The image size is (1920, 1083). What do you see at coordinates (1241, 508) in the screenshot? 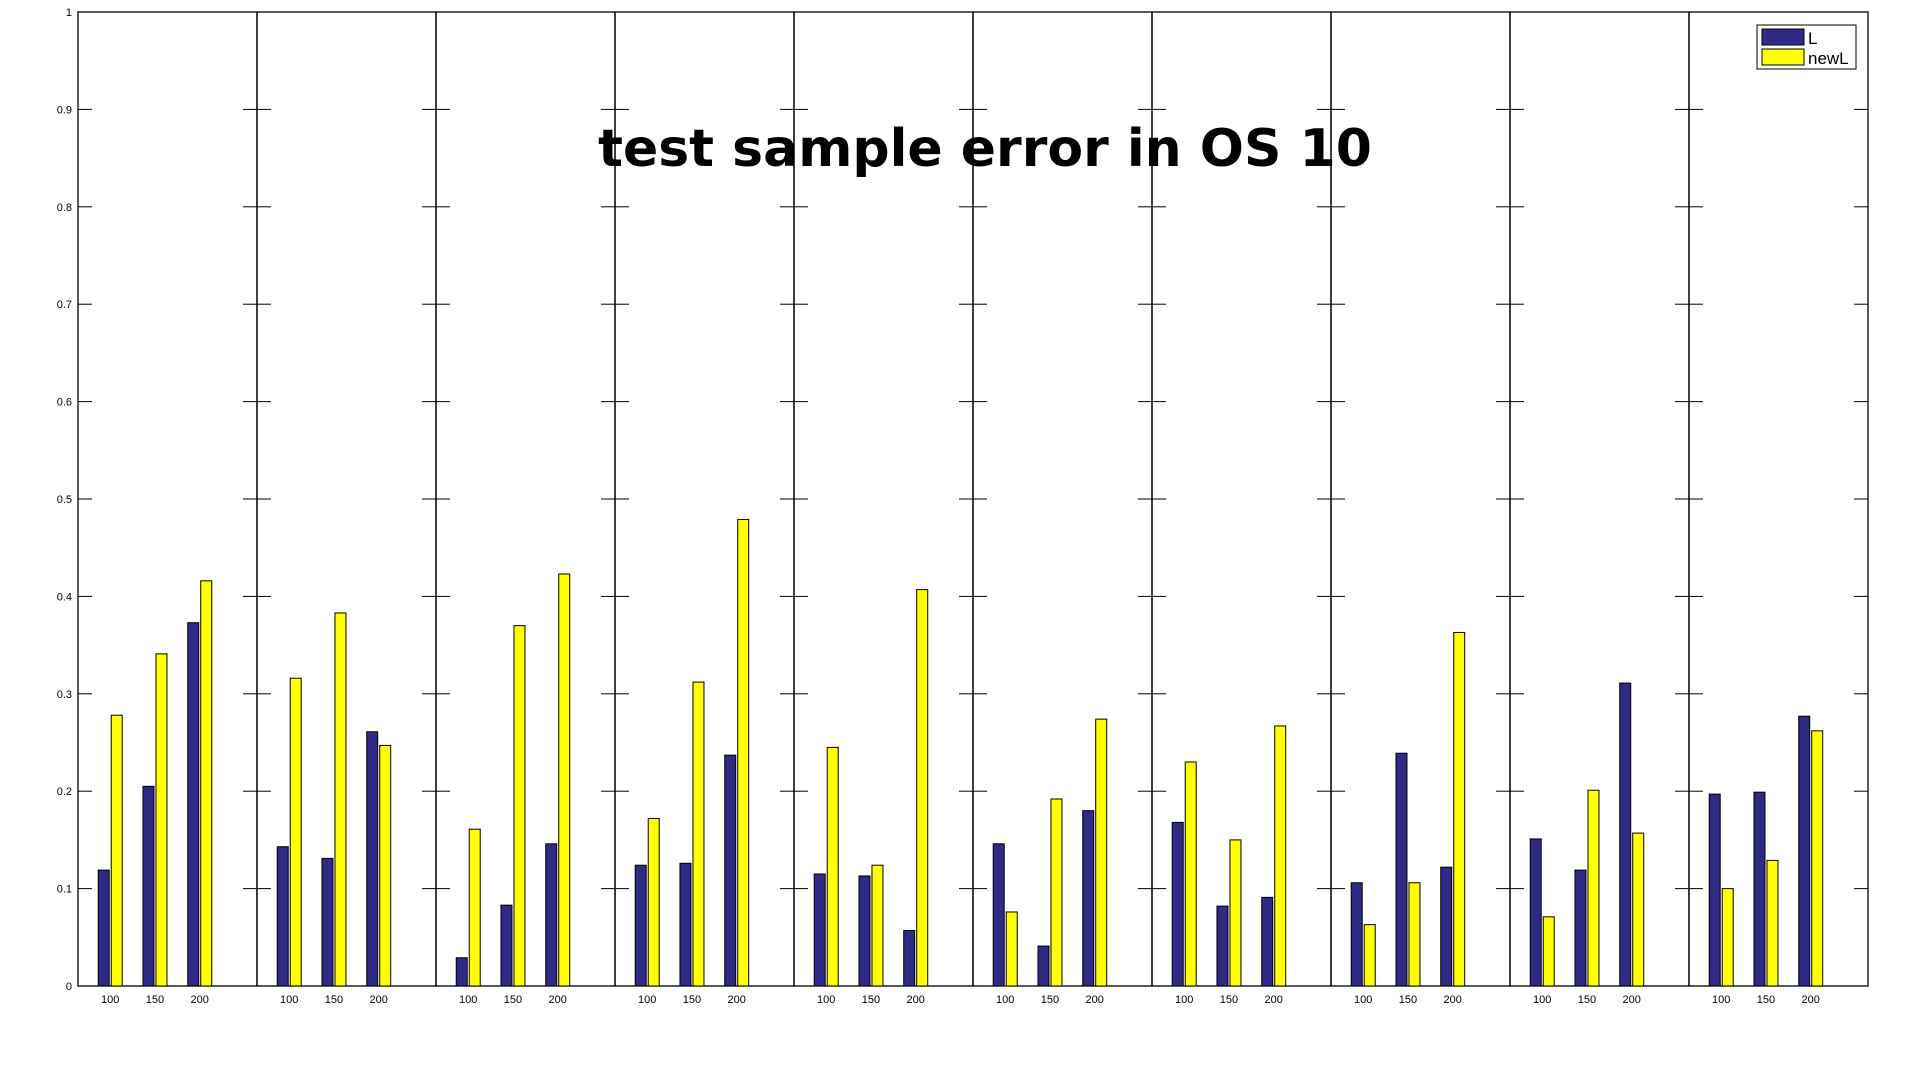
I see `panel-7: 100 150 200` at bounding box center [1241, 508].